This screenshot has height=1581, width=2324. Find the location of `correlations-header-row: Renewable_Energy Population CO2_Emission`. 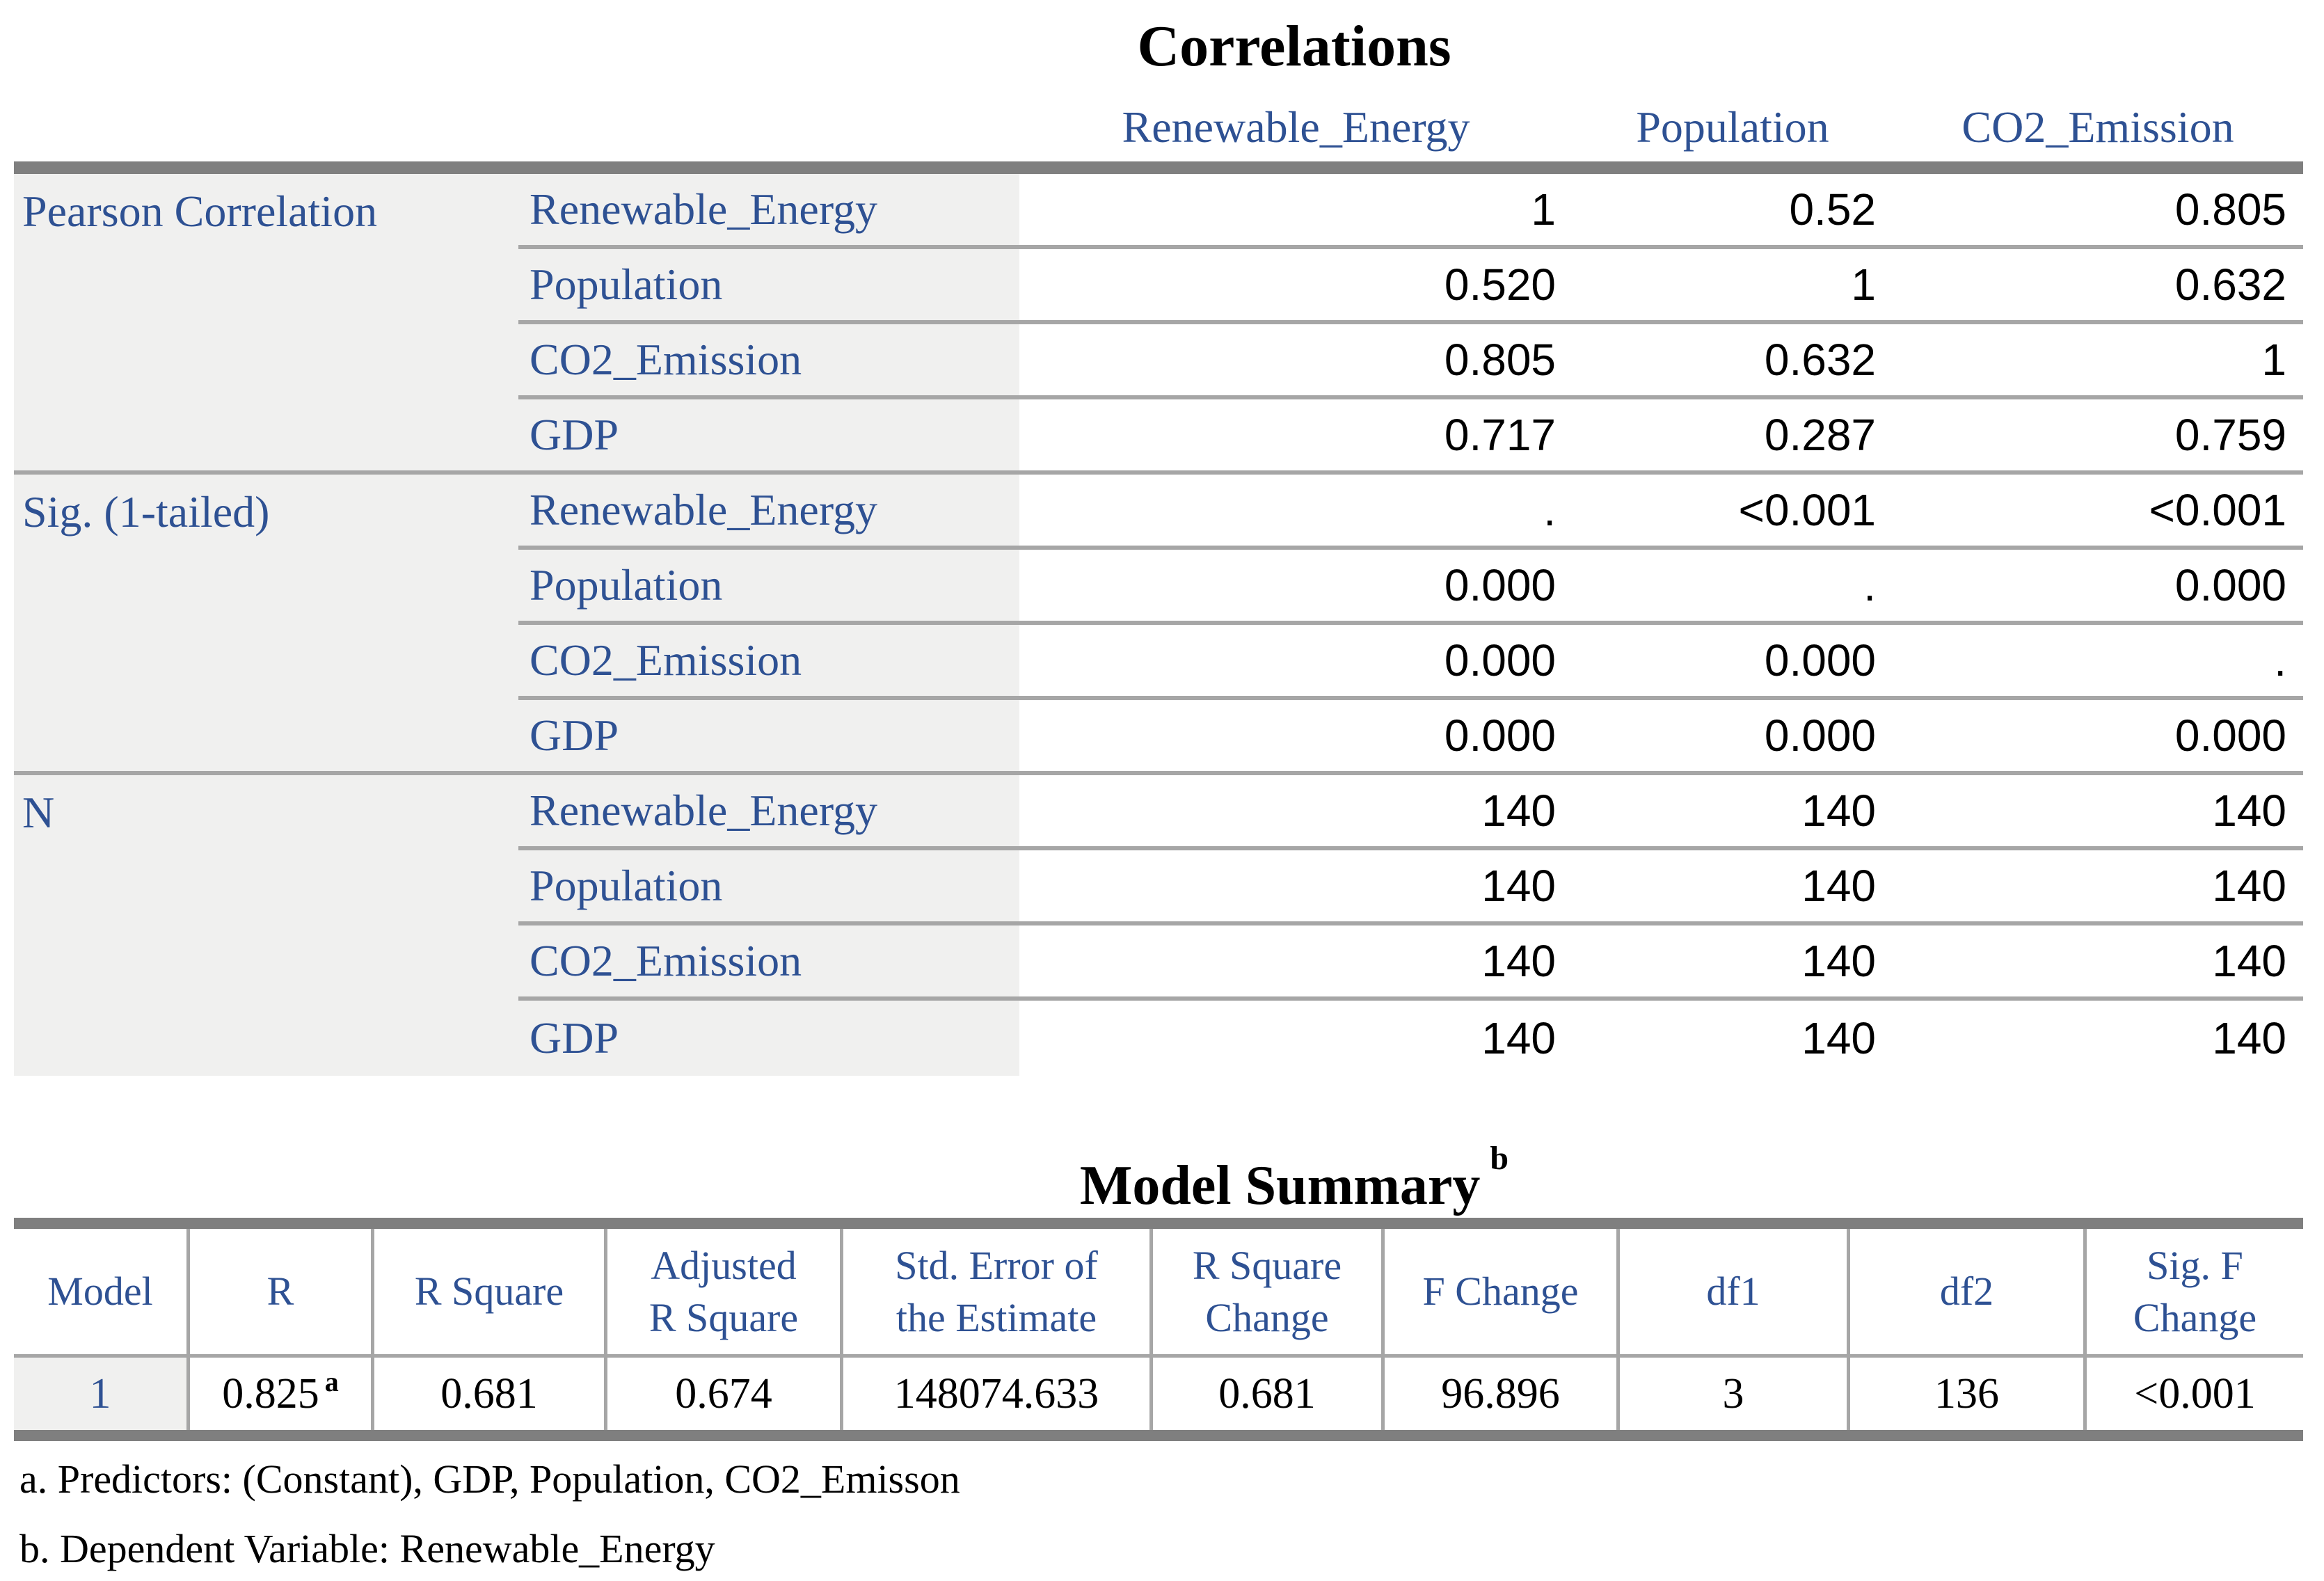

correlations-header-row: Renewable_Energy Population CO2_Emission is located at coordinates (1158, 122).